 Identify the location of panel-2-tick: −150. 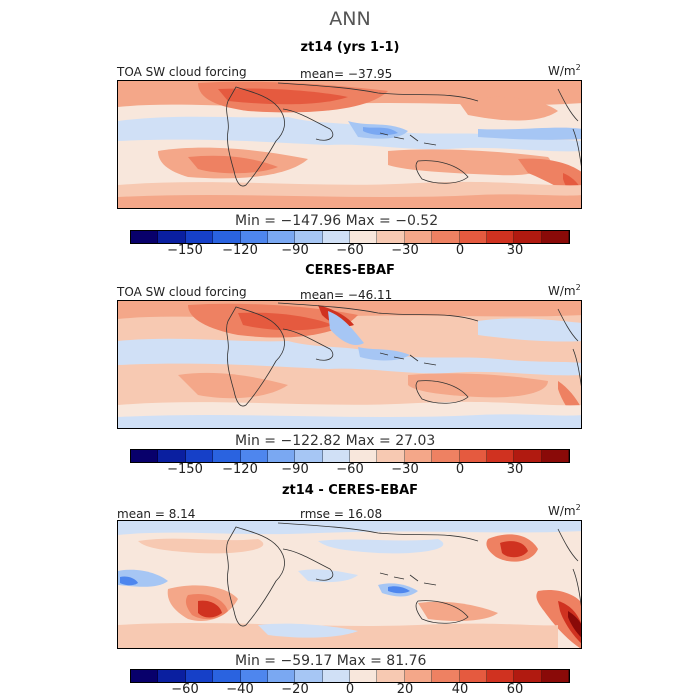
(185, 469).